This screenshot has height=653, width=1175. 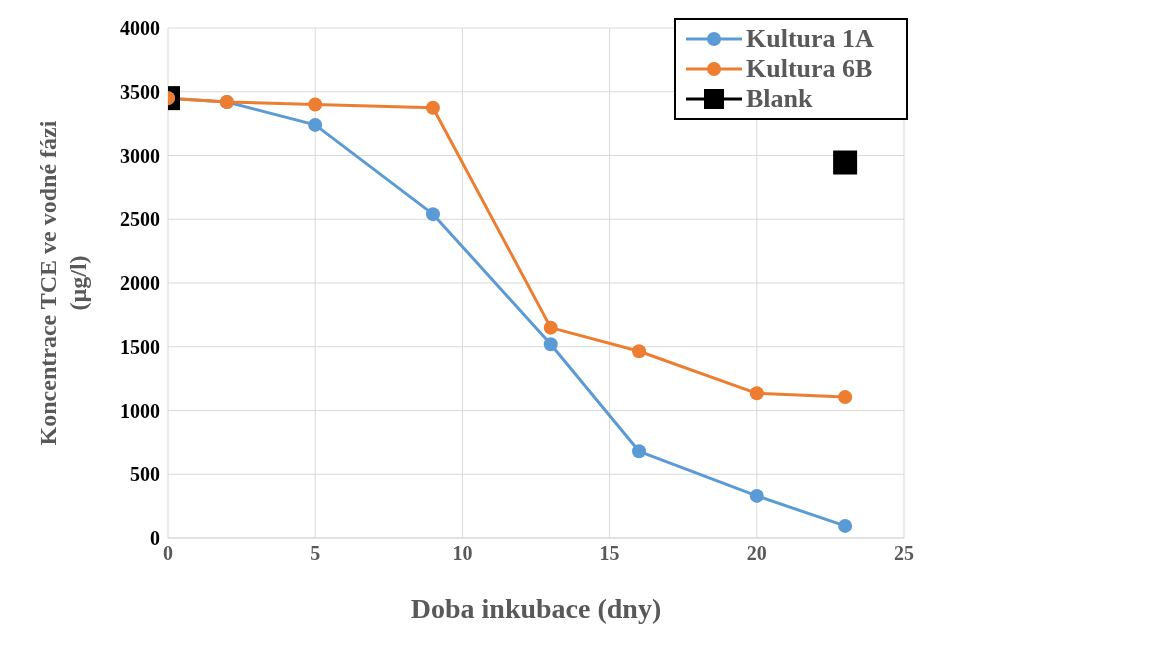 I want to click on legend-entry: Kultura 1A, so click(x=791, y=39).